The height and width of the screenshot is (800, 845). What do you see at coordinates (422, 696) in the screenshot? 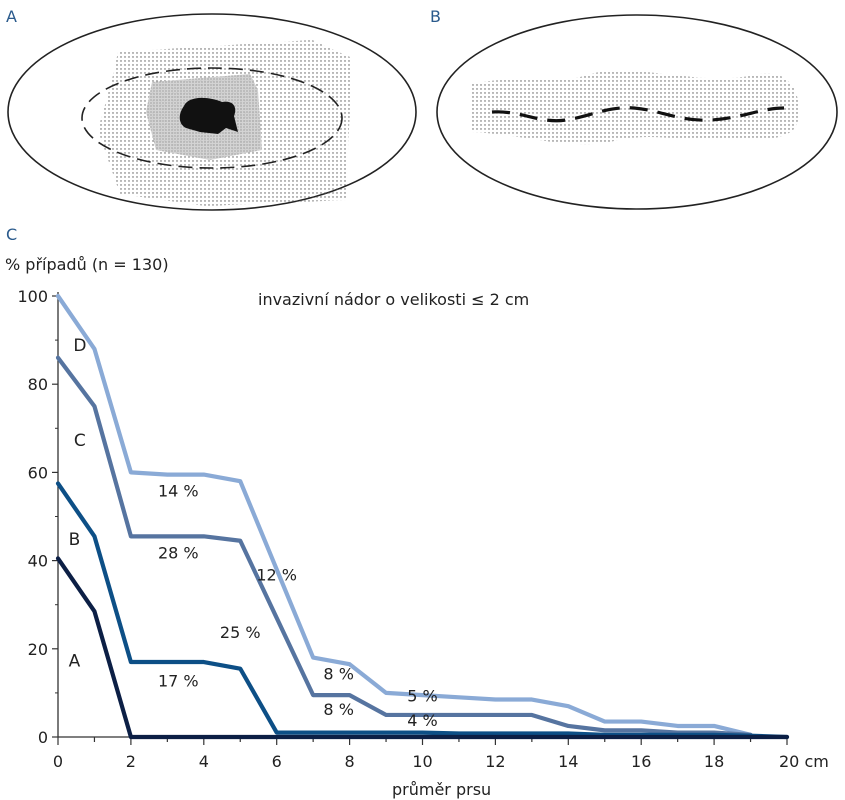
I see `percentage-annotation: 5 %` at bounding box center [422, 696].